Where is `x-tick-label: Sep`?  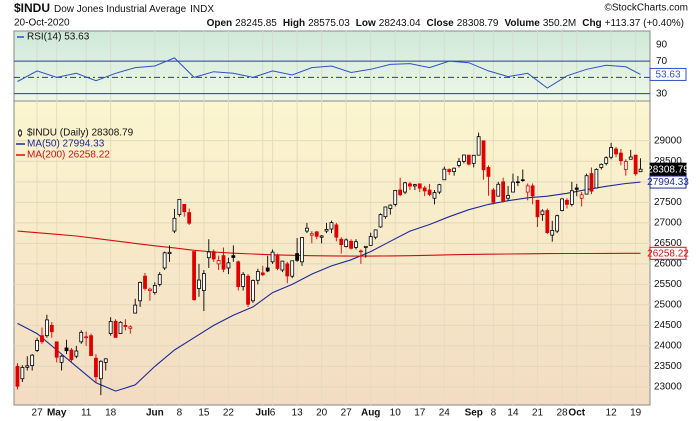
x-tick-label: Sep is located at coordinates (474, 413).